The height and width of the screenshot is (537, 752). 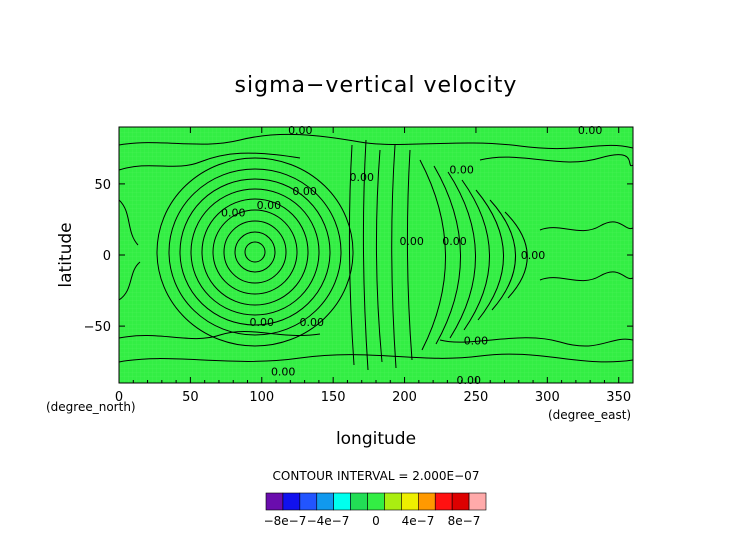 I want to click on contour-interval-text: CONTOUR INTERVAL = 2.000E−07, so click(x=376, y=476).